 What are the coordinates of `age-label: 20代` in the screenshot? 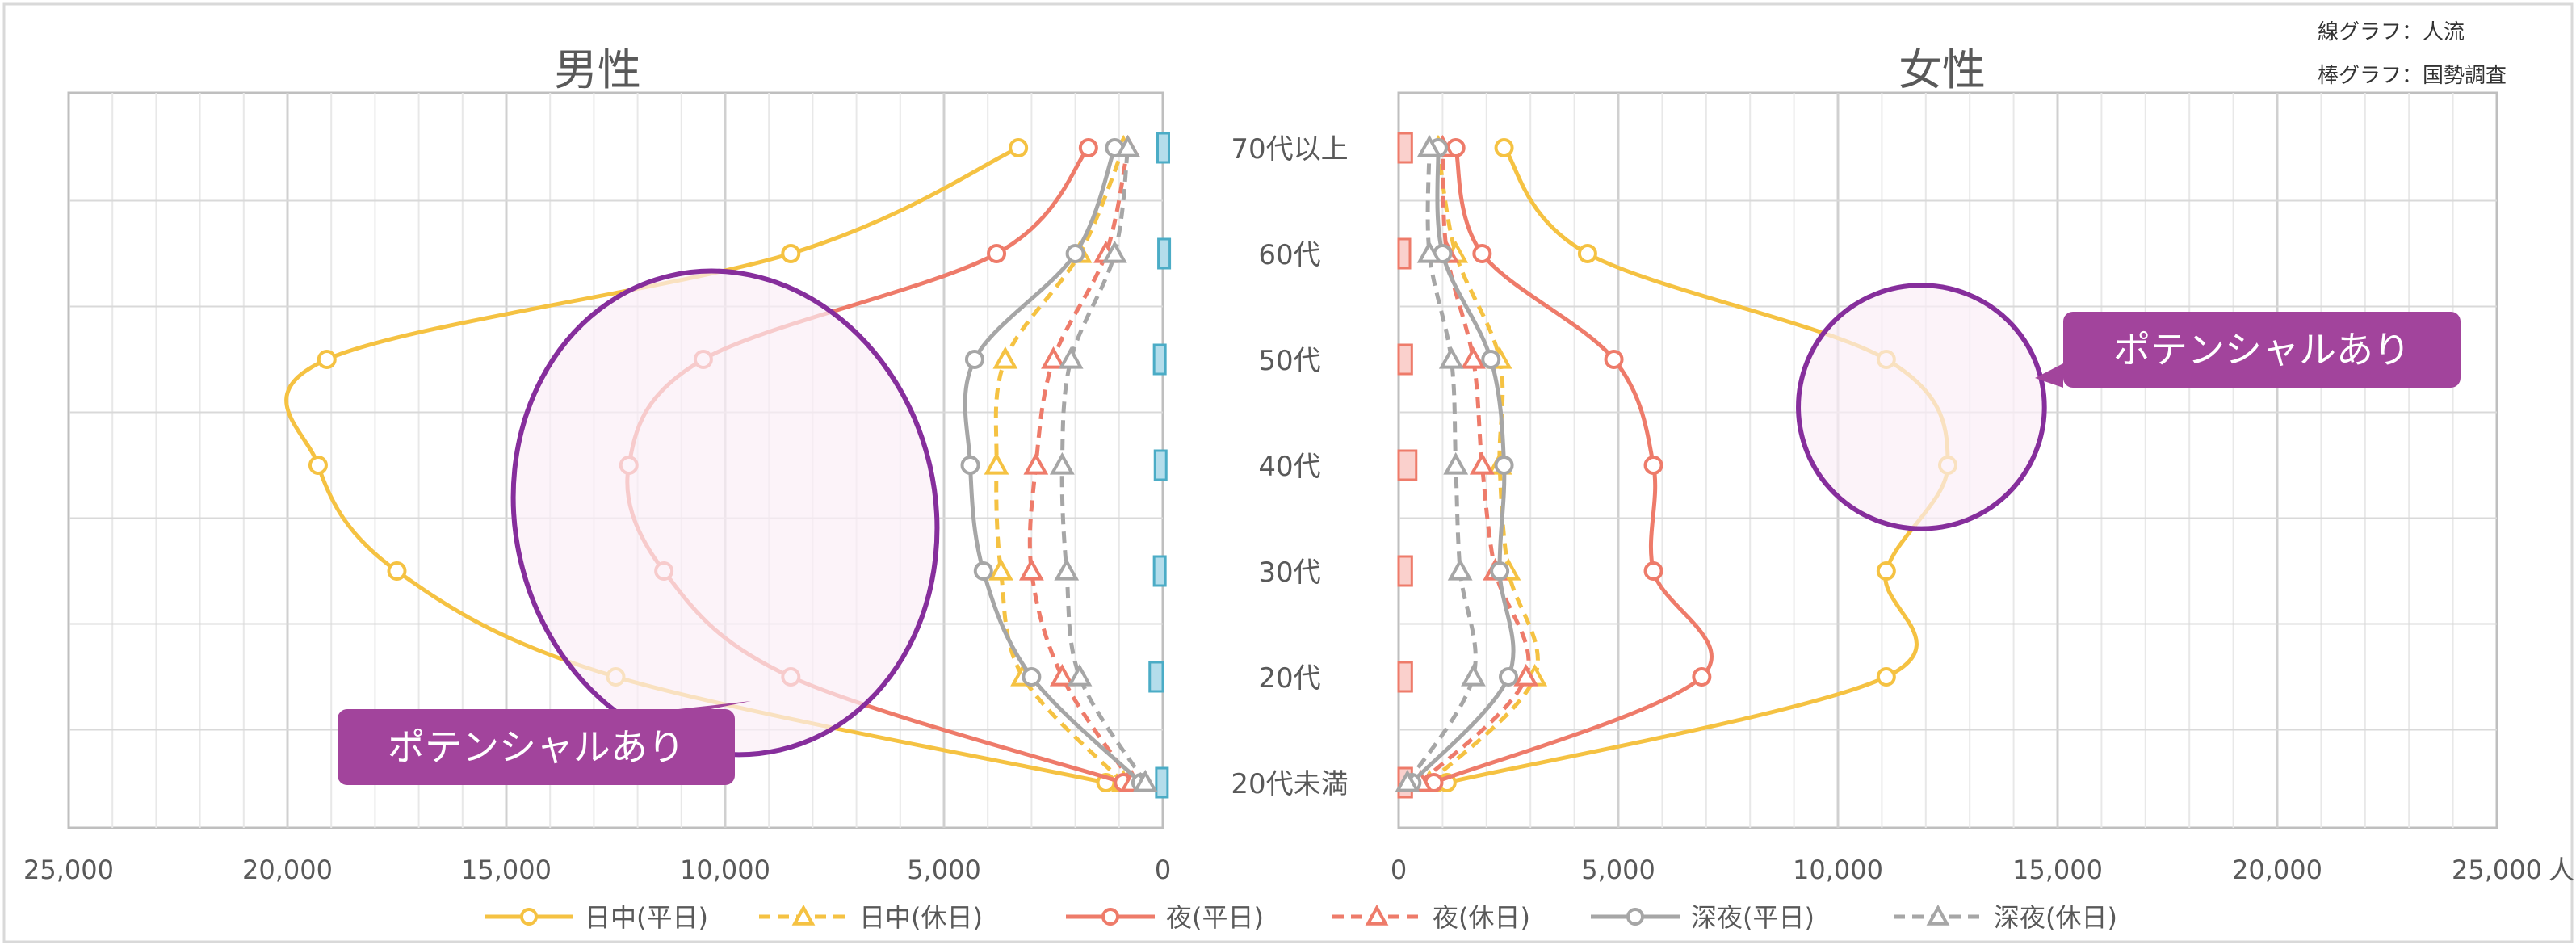 It's located at (1289, 678).